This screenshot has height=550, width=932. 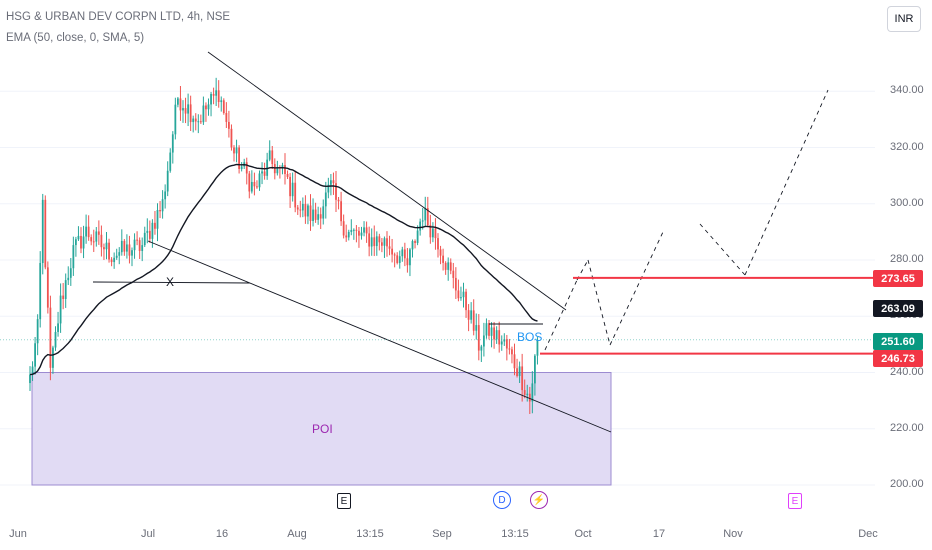 What do you see at coordinates (344, 501) in the screenshot?
I see `earnings-event-marker: E` at bounding box center [344, 501].